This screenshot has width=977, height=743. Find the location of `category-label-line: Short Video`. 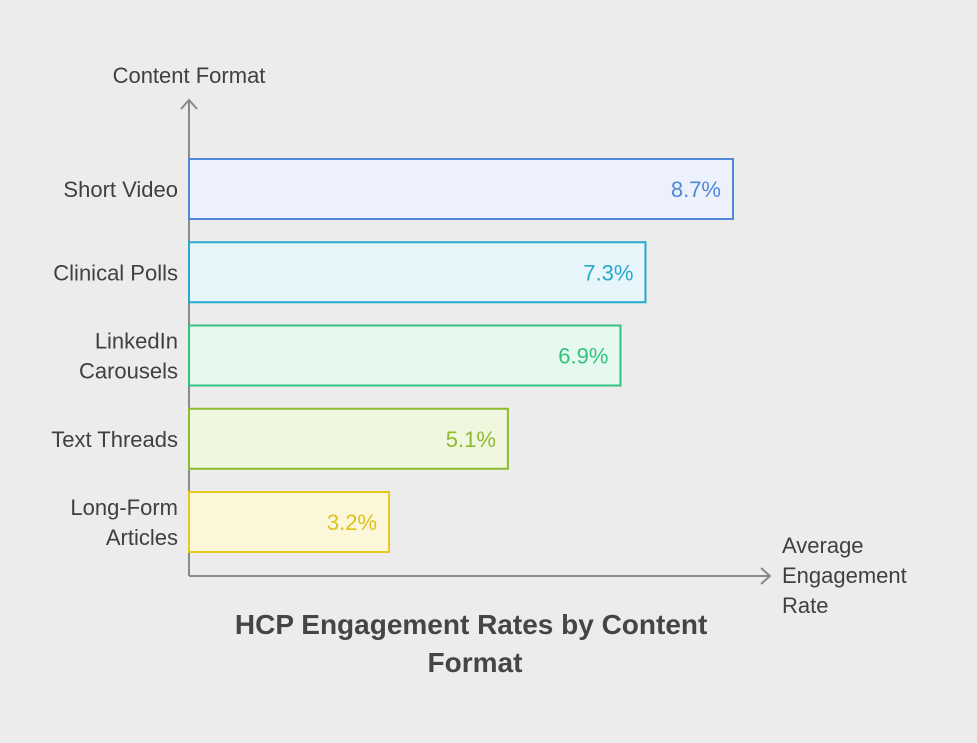

category-label-line: Short Video is located at coordinates (120, 189).